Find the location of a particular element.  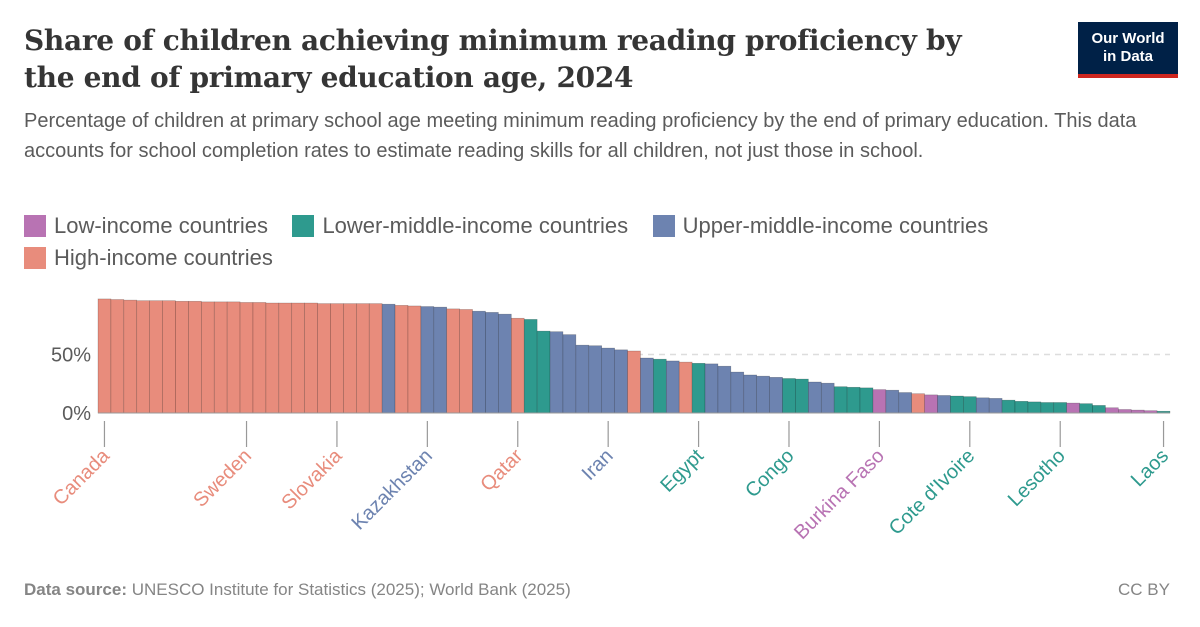

license-link: CC BY is located at coordinates (1144, 589).